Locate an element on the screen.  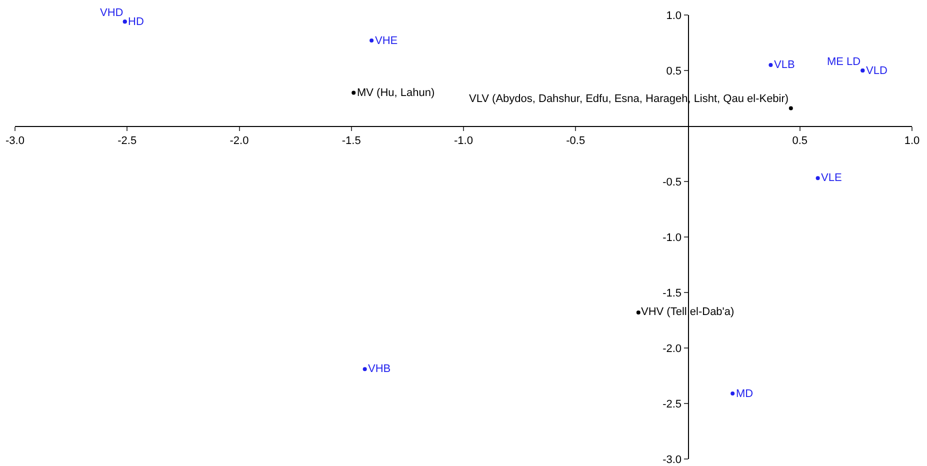
annotation: VHB is located at coordinates (379, 369).